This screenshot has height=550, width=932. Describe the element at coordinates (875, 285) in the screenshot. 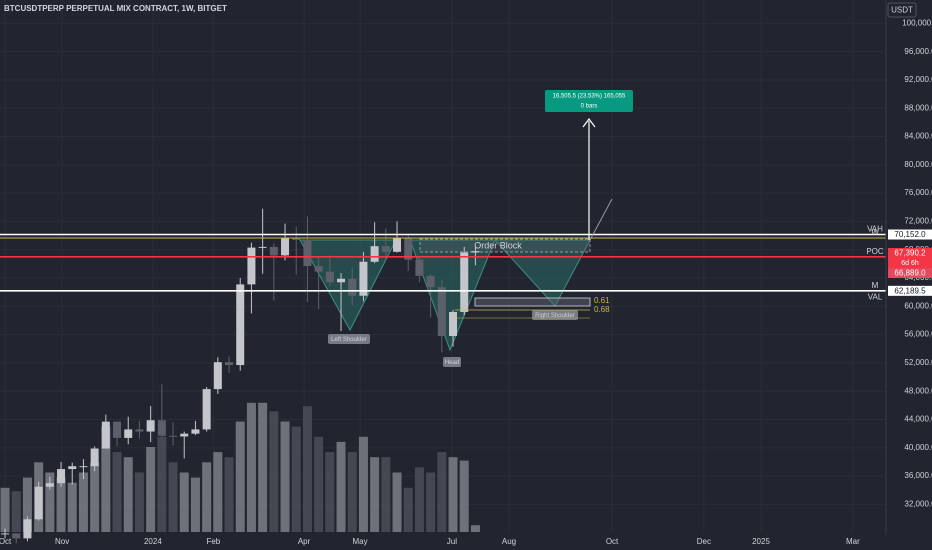

I see `level-name: M` at that location.